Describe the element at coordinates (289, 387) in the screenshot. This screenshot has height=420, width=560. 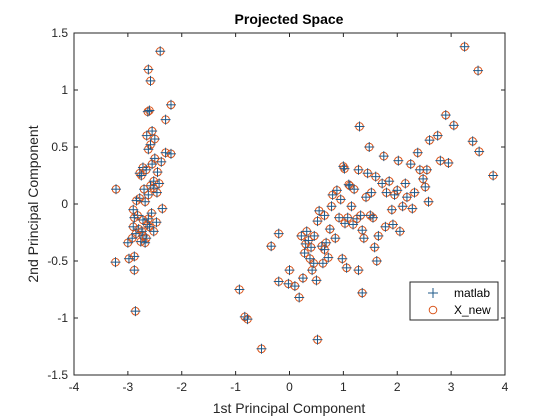
I see `x-tick-label: 0` at that location.